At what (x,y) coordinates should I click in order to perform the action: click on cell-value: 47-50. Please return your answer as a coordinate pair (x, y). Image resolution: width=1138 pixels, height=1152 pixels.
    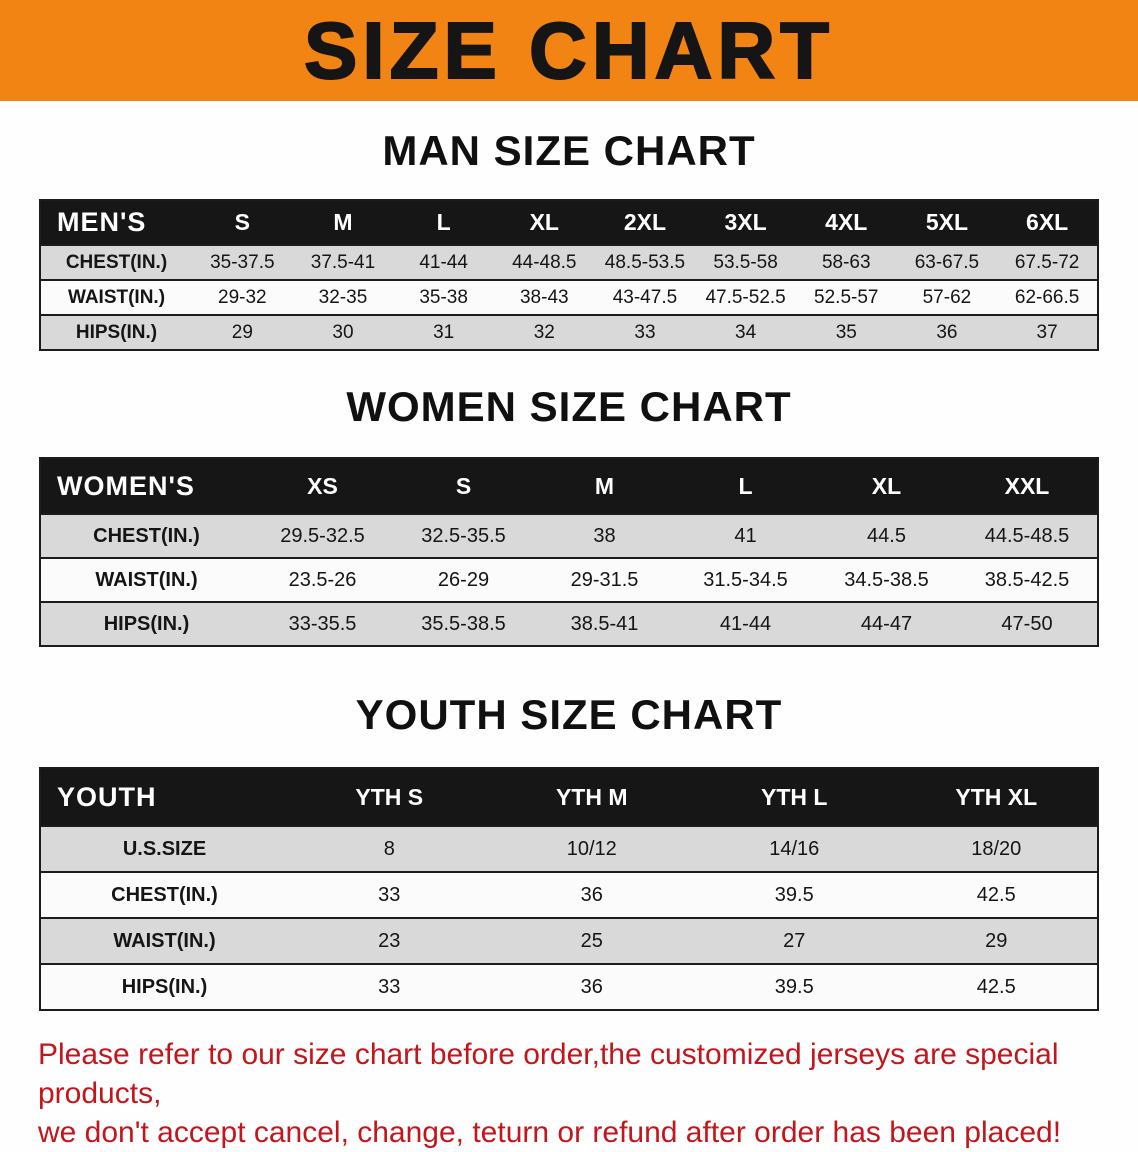
    Looking at the image, I should click on (1027, 623).